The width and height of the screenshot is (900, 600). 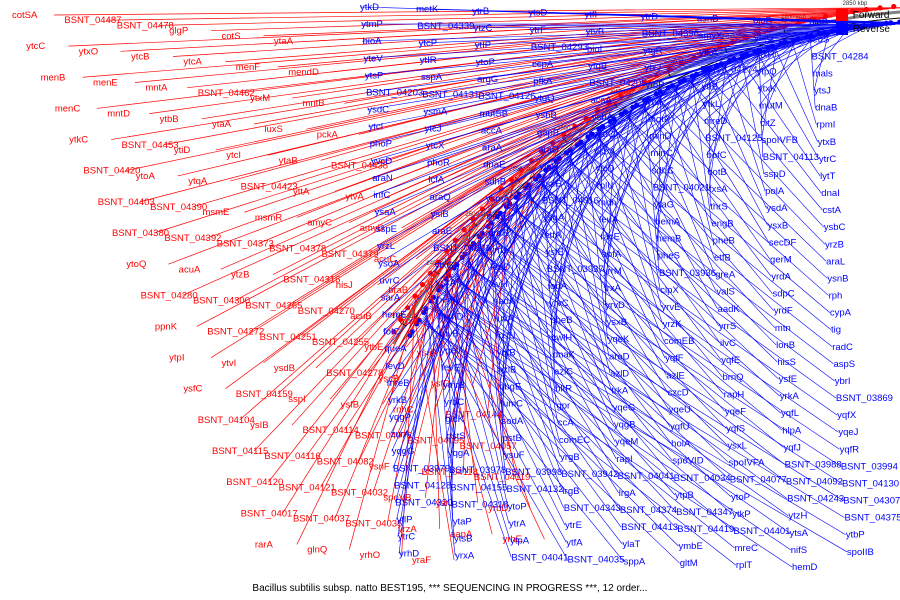 I want to click on reverse-gene-label: hemE, so click(x=394, y=315).